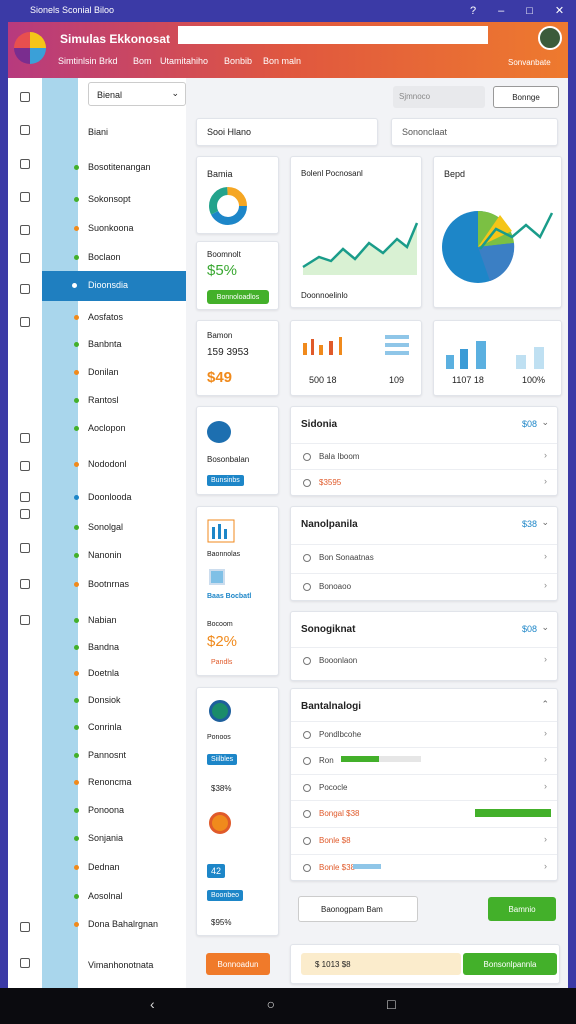  What do you see at coordinates (225, 480) in the screenshot?
I see `profile-chip: Bunsinbs` at bounding box center [225, 480].